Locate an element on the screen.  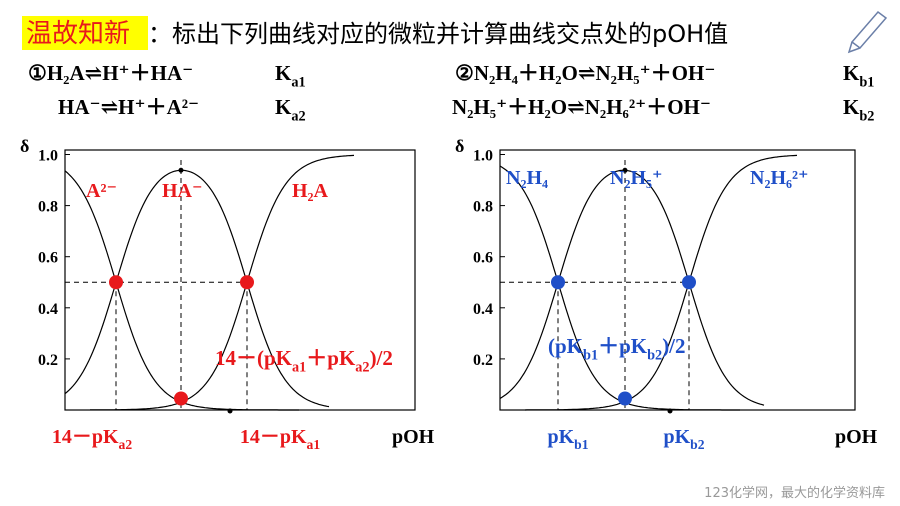
x-label: 14－pKa2 is located at coordinates (92, 439).